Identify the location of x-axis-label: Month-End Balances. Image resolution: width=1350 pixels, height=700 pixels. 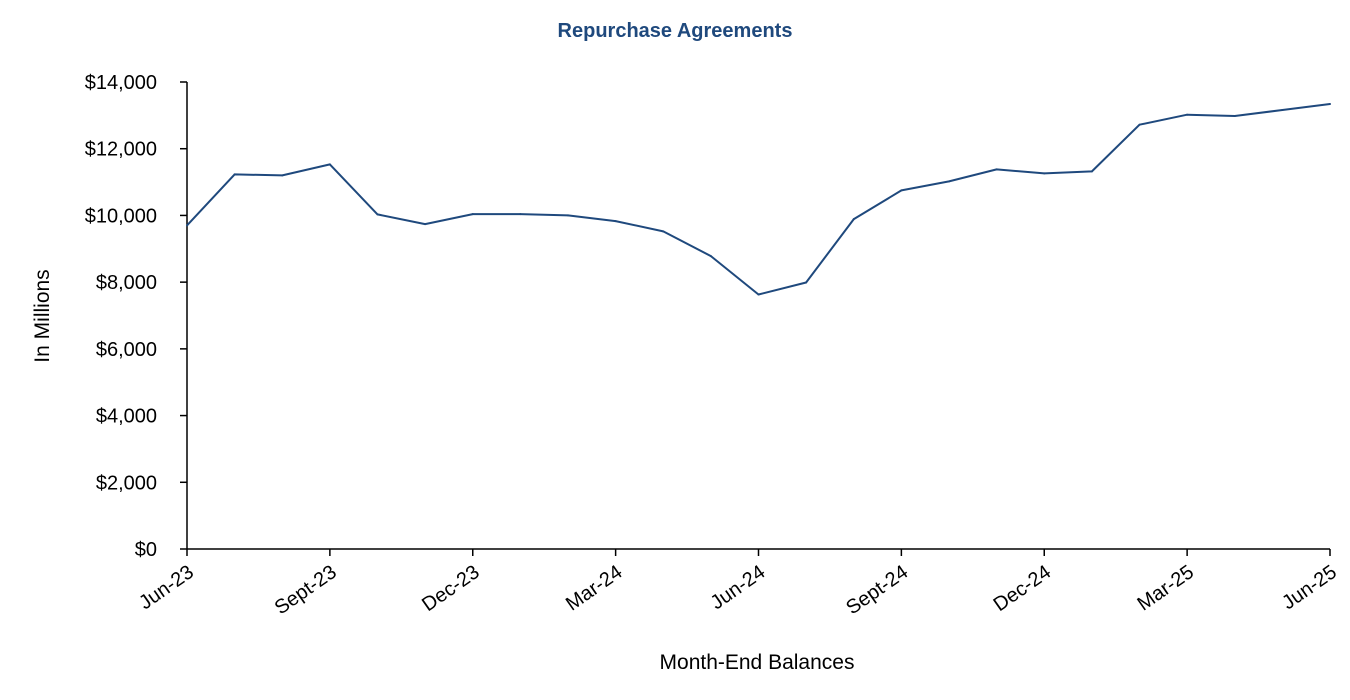
(757, 662).